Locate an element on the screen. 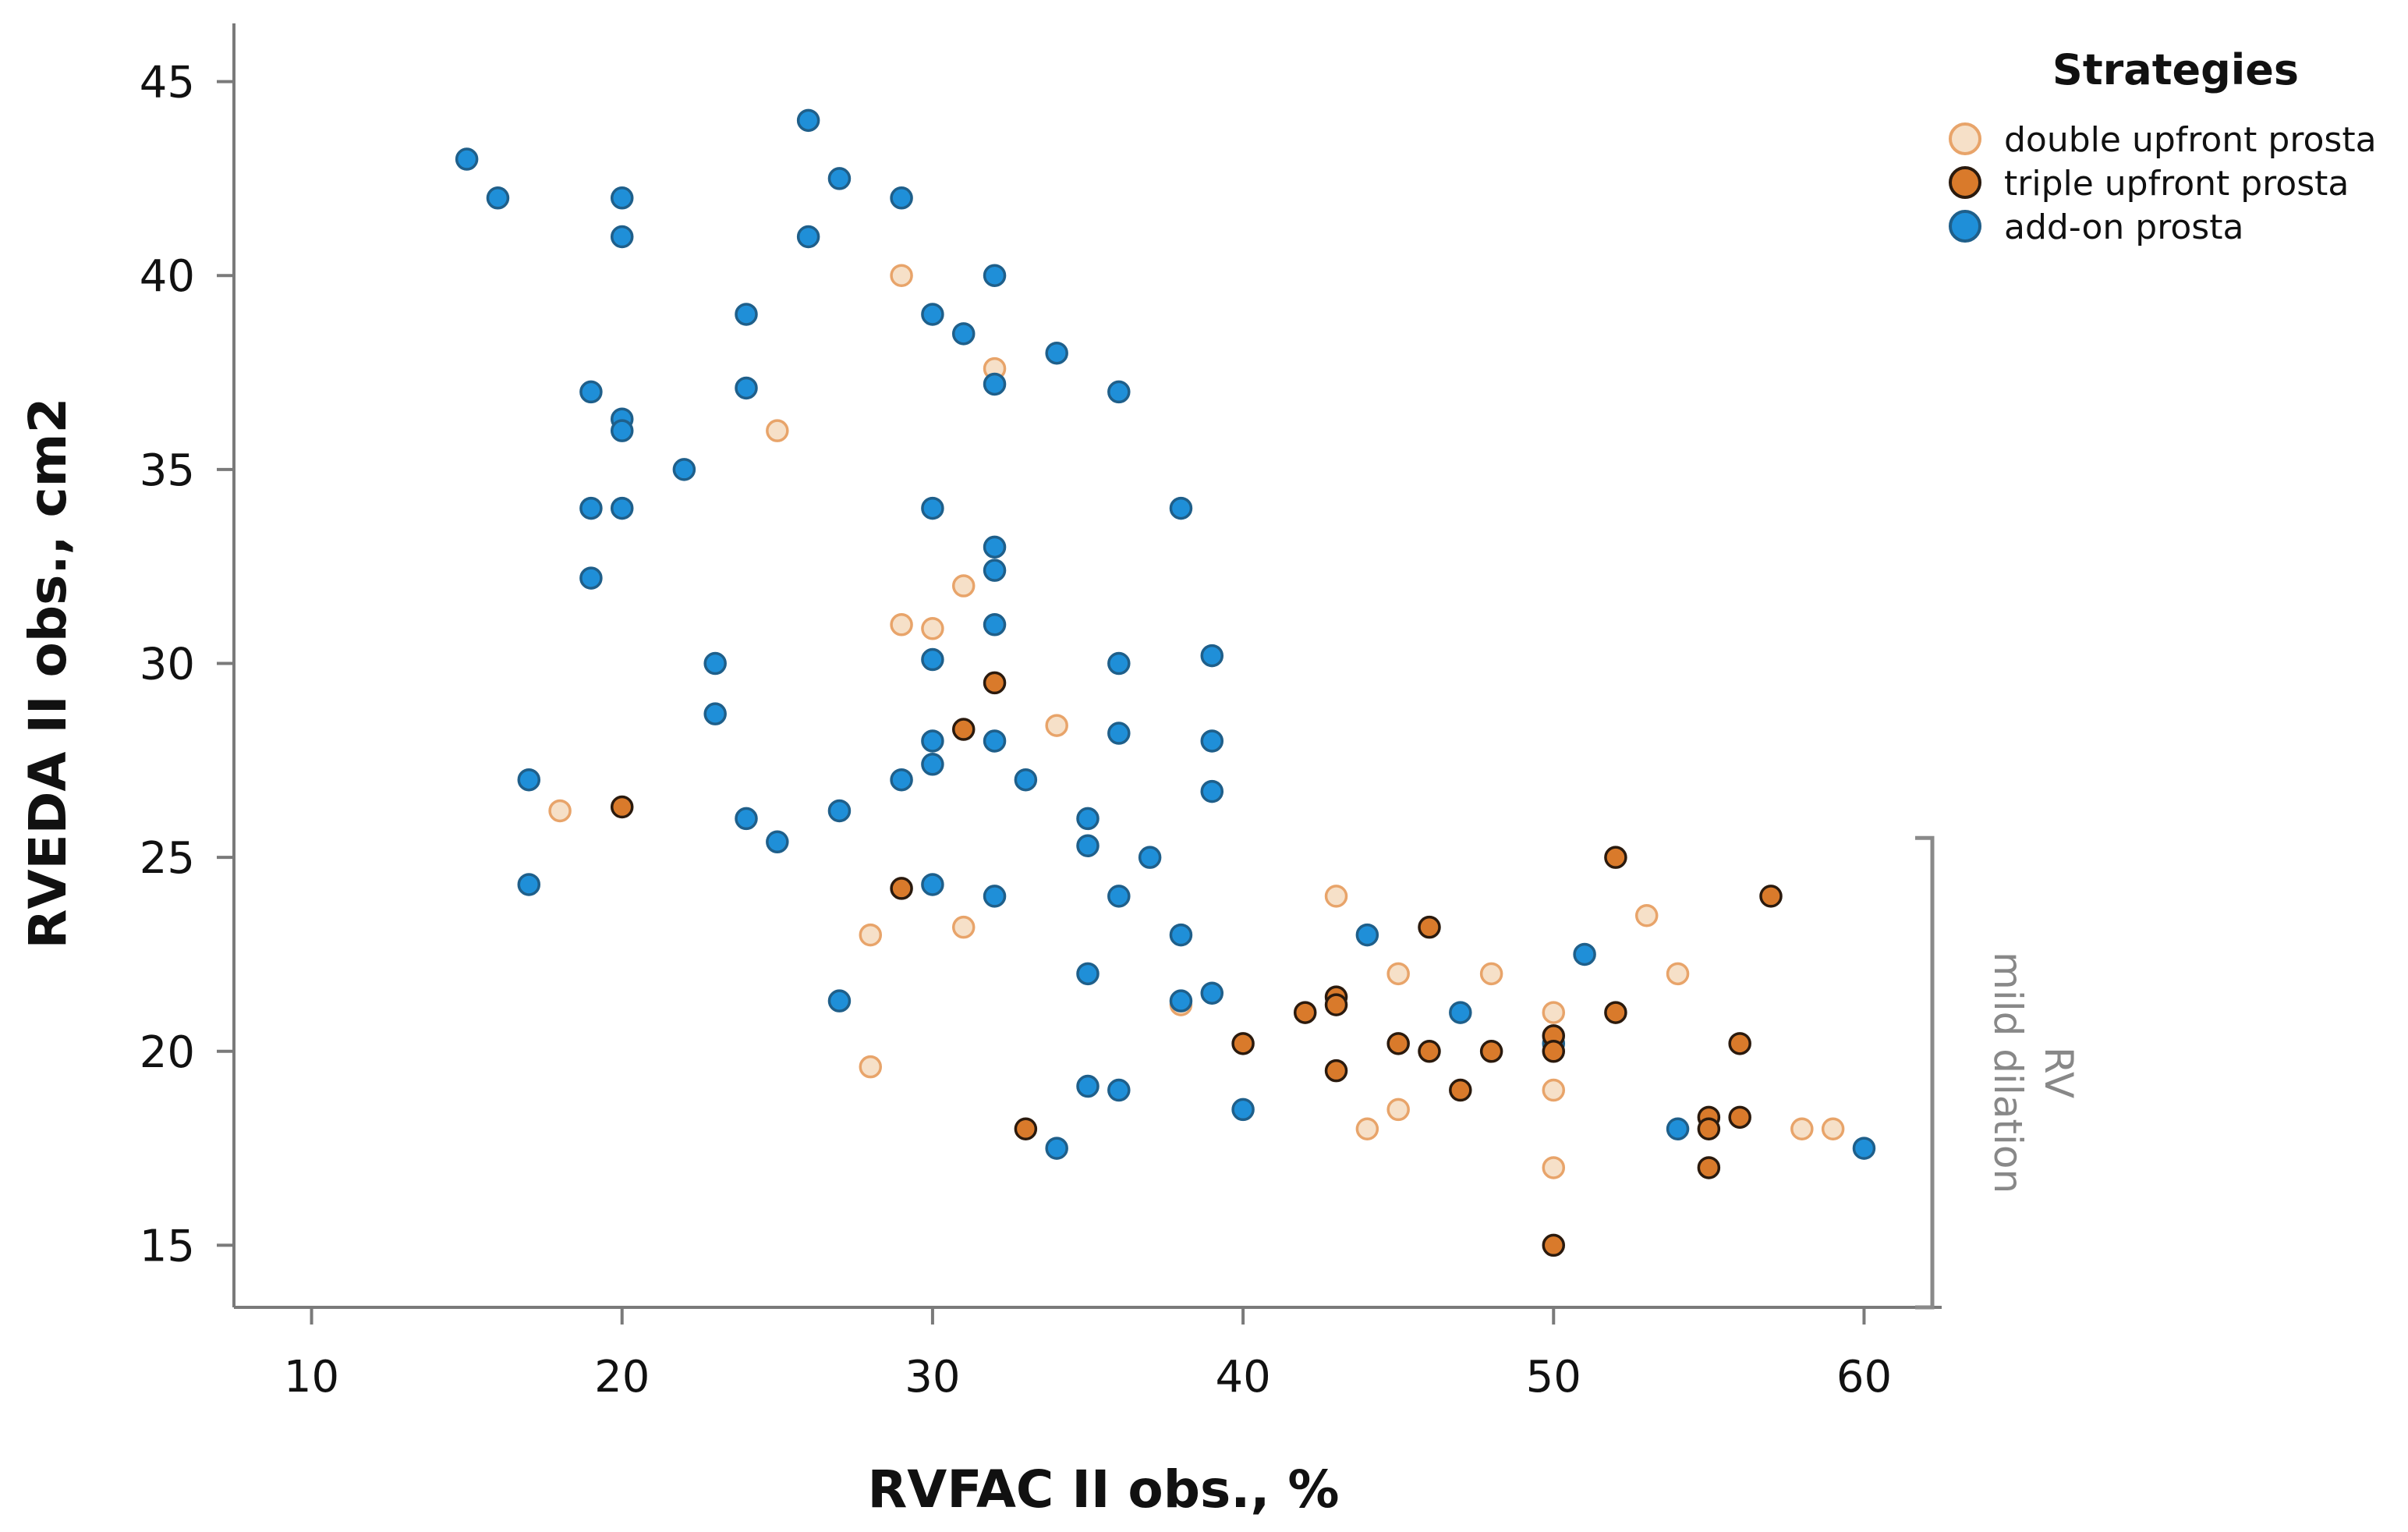  y-tick-label: 30 is located at coordinates (167, 665).